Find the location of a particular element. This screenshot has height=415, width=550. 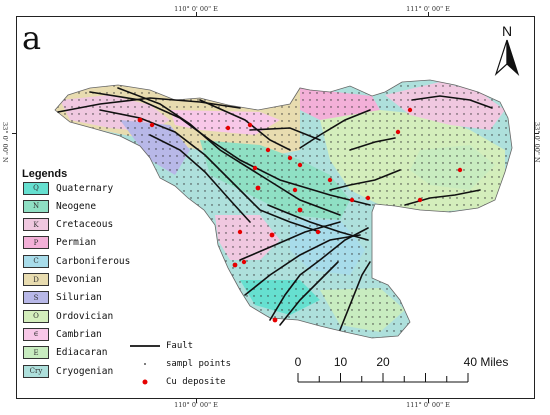

legend-fault: Fault is located at coordinates (160, 346).